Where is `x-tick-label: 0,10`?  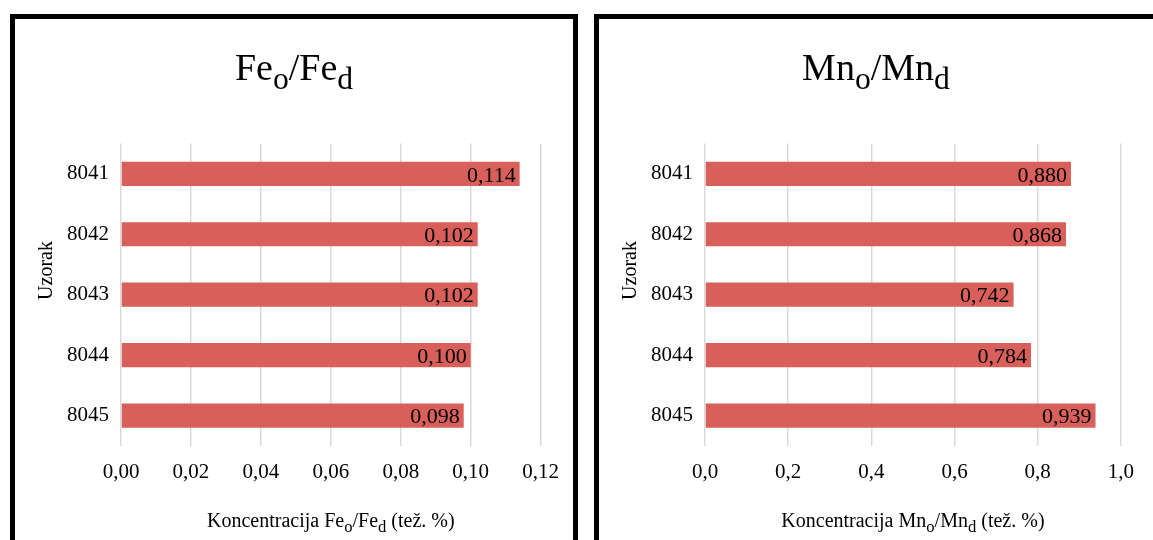
x-tick-label: 0,10 is located at coordinates (471, 470).